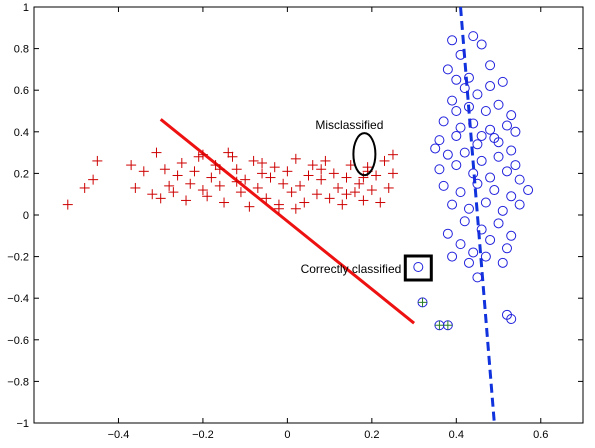 The width and height of the screenshot is (595, 448). I want to click on y-tick-label: −0.2, so click(18, 258).